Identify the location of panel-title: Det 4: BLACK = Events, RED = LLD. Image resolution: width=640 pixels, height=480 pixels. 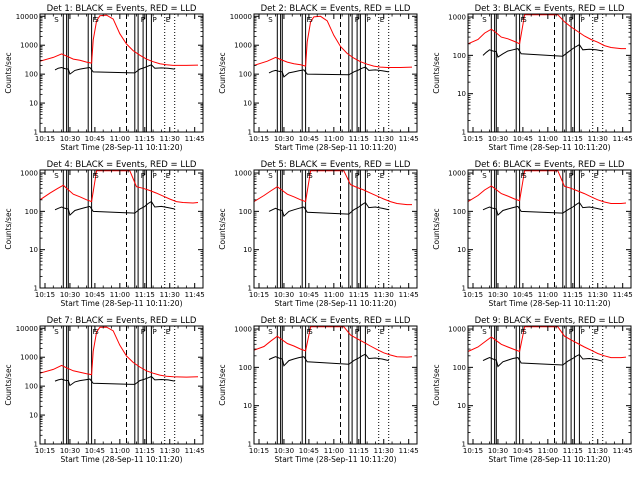
(122, 165).